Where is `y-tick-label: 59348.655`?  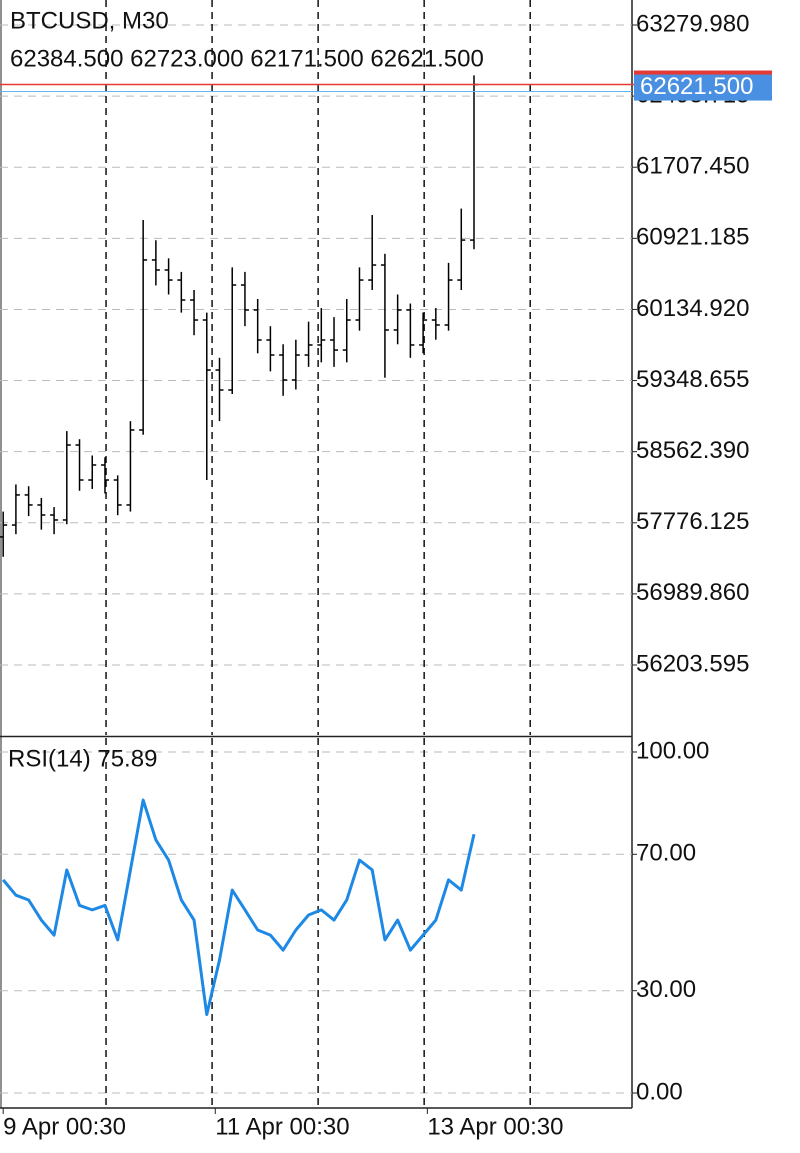 y-tick-label: 59348.655 is located at coordinates (692, 379).